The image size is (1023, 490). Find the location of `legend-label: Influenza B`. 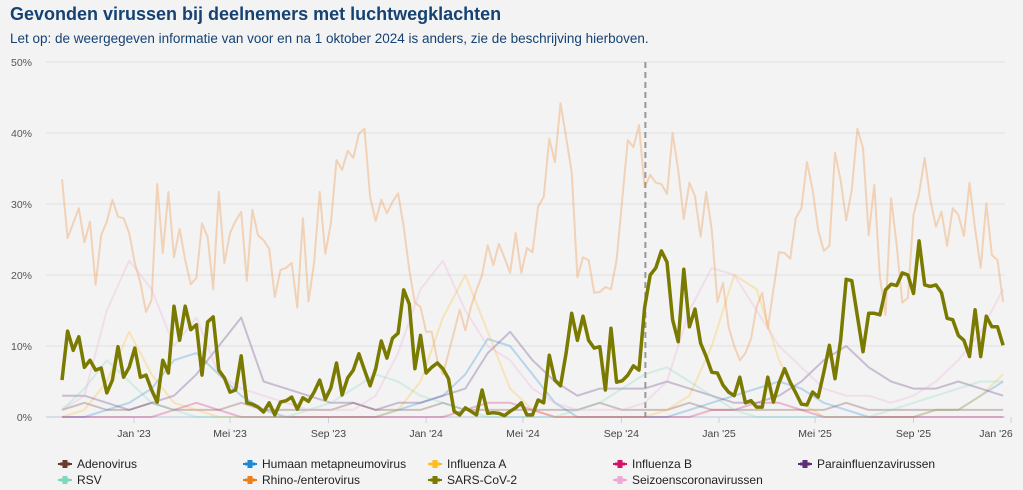

legend-label: Influenza B is located at coordinates (662, 464).